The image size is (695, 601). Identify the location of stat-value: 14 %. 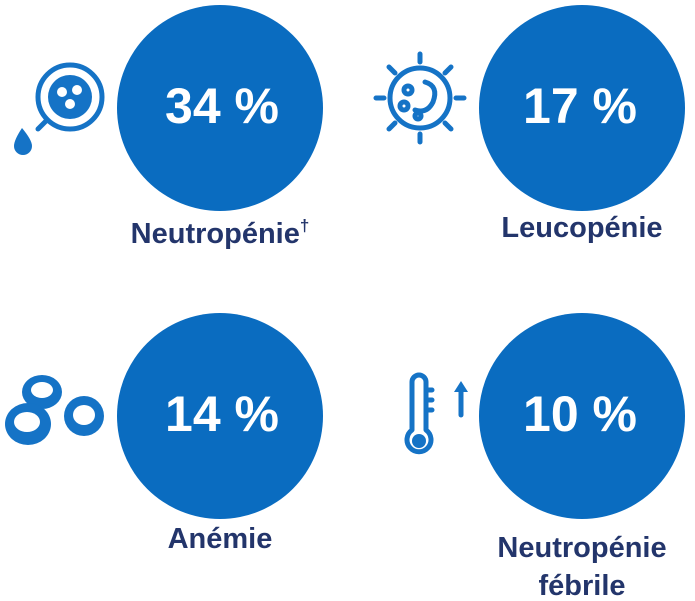
(222, 414).